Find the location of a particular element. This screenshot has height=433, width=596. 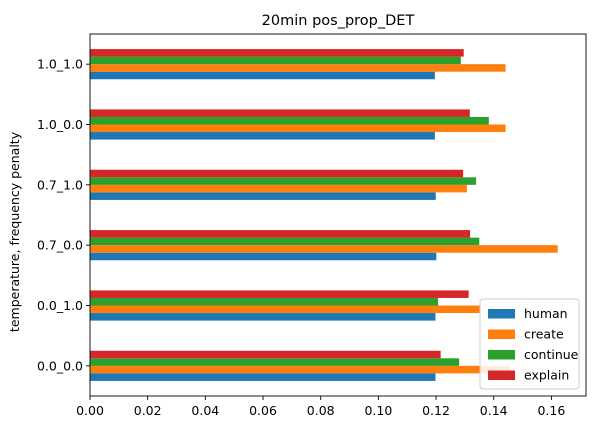

legend-frame is located at coordinates (529, 344).